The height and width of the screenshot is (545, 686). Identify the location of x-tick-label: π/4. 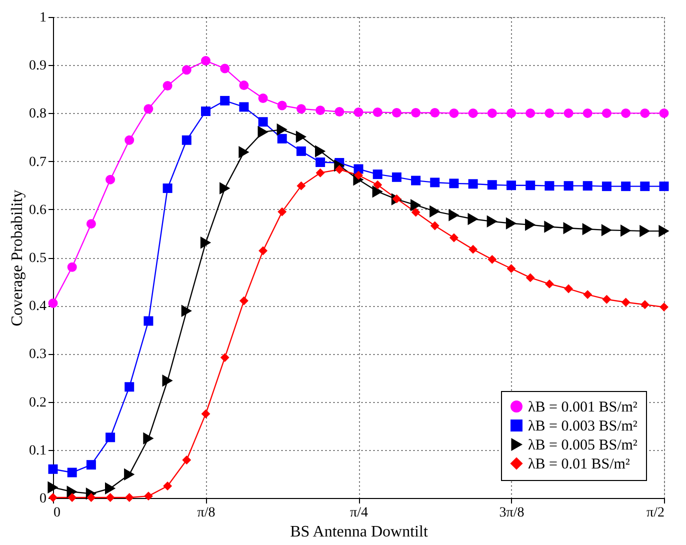
(359, 513).